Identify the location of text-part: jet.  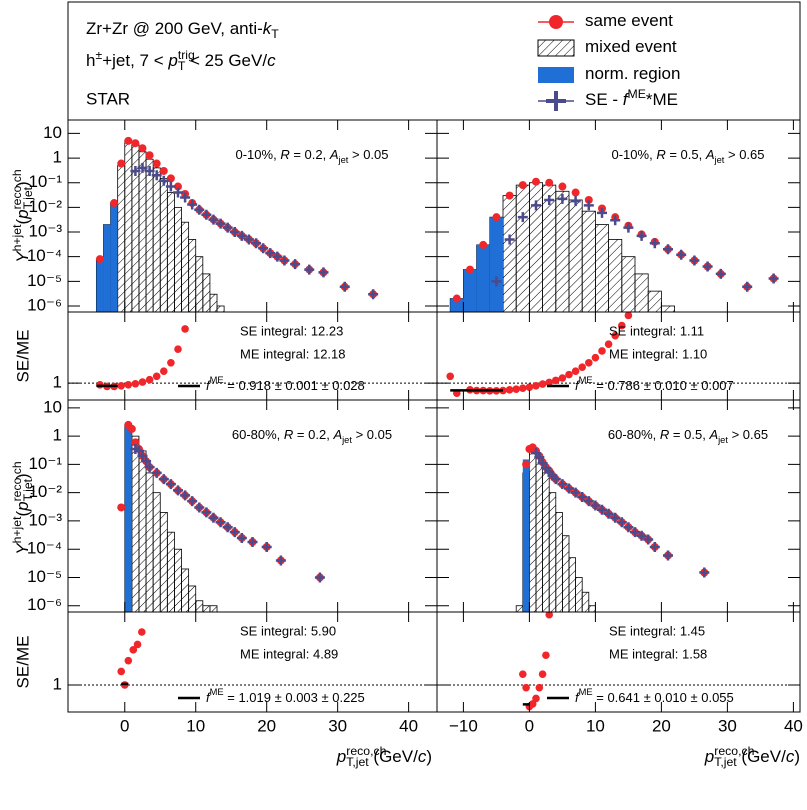
(346, 440).